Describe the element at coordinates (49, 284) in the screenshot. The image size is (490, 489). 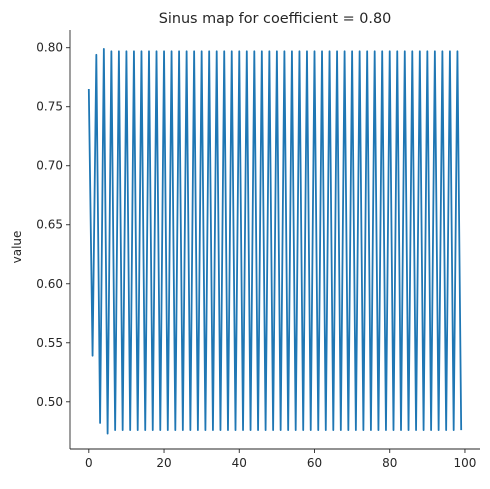
I see `y-tick-label: 0.60` at that location.